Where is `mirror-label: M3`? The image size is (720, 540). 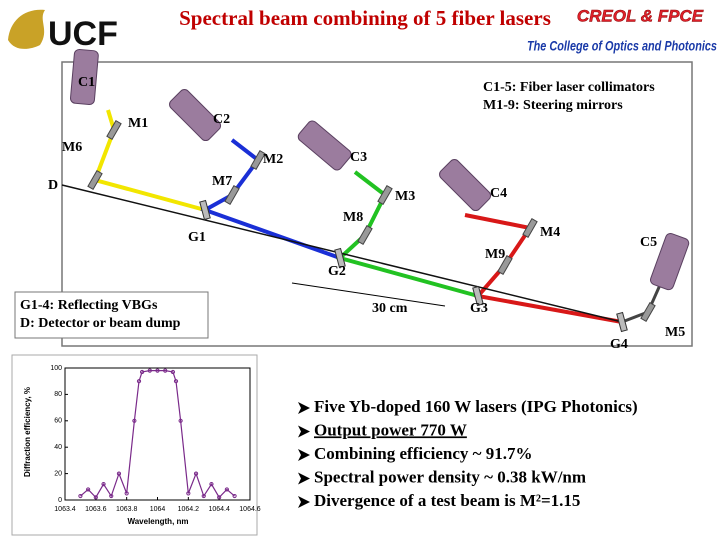 mirror-label: M3 is located at coordinates (405, 196).